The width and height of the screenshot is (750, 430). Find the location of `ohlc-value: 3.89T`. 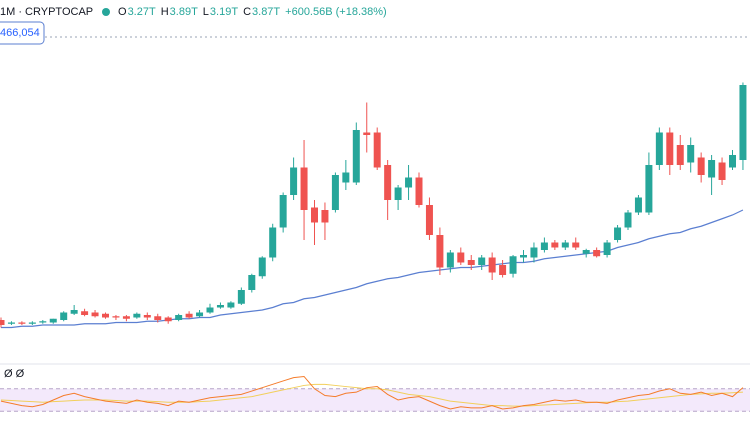

ohlc-value: 3.89T is located at coordinates (184, 12).